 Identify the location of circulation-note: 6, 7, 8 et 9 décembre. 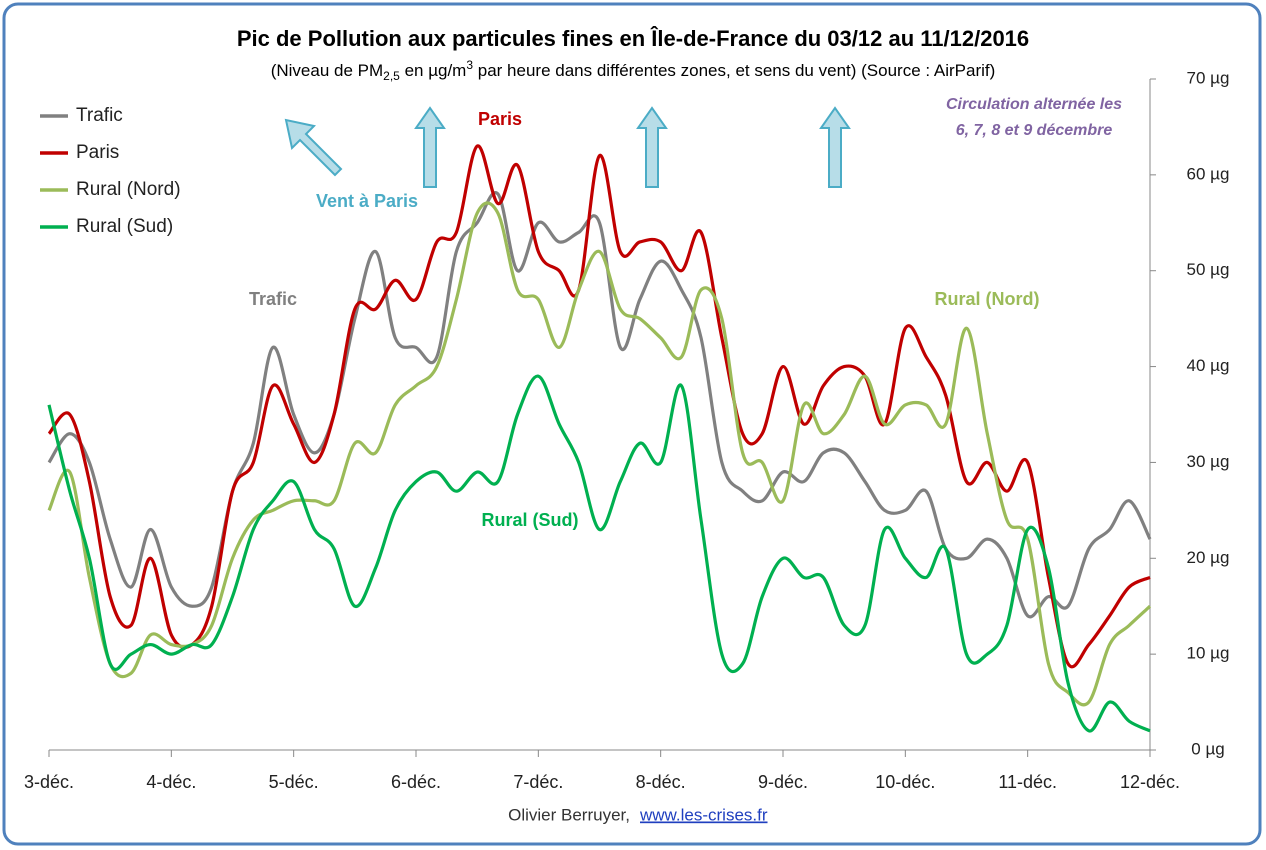
(1034, 130).